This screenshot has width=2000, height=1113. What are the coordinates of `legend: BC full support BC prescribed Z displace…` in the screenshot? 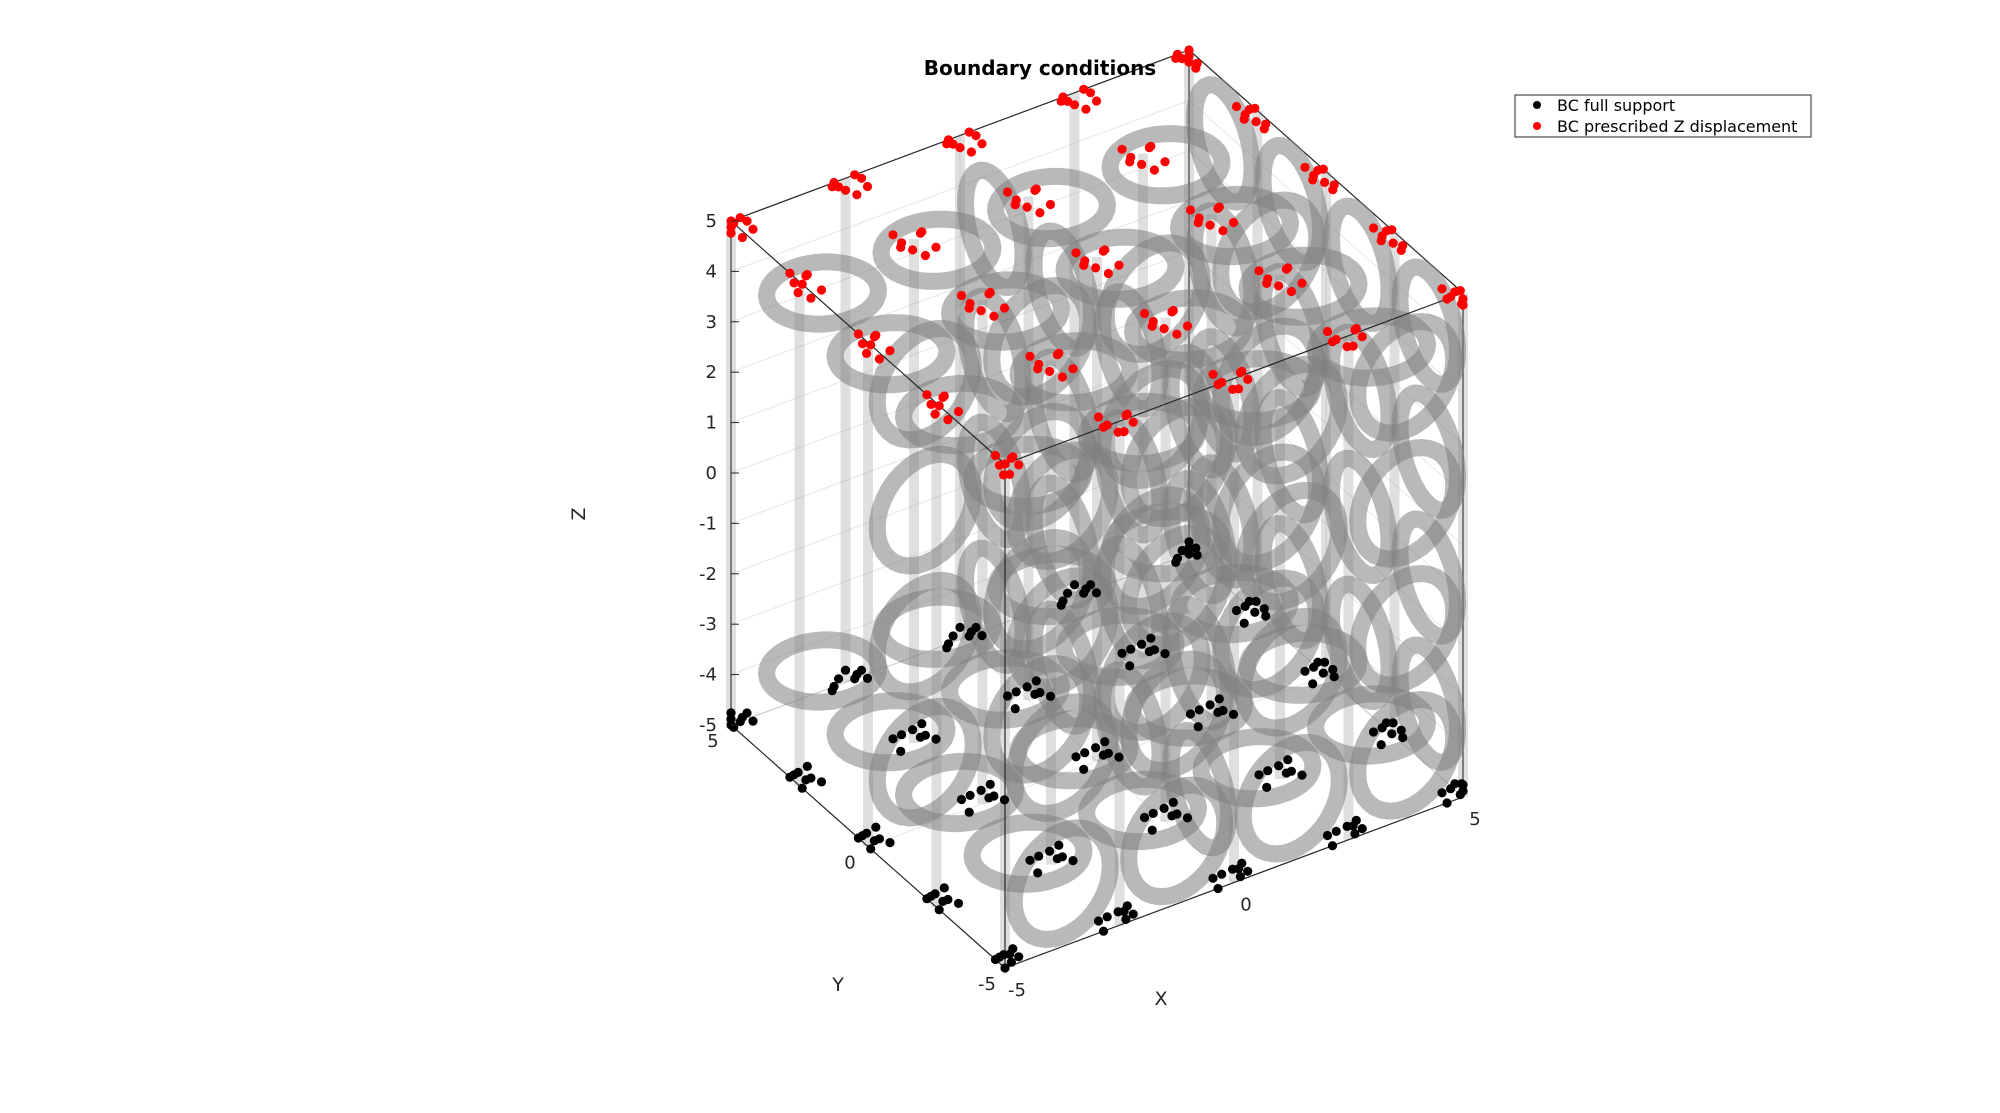 It's located at (1663, 116).